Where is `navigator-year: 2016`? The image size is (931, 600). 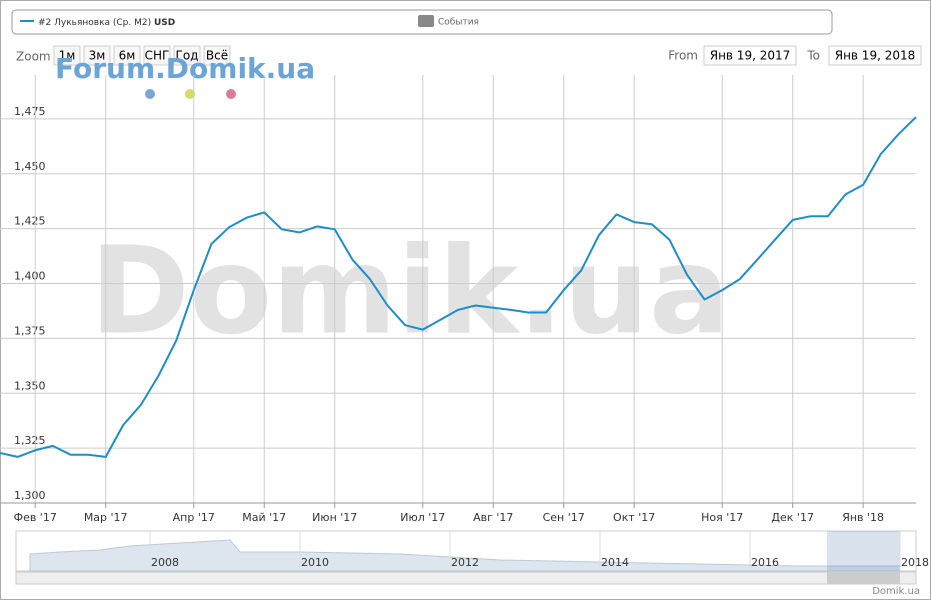 navigator-year: 2016 is located at coordinates (765, 562).